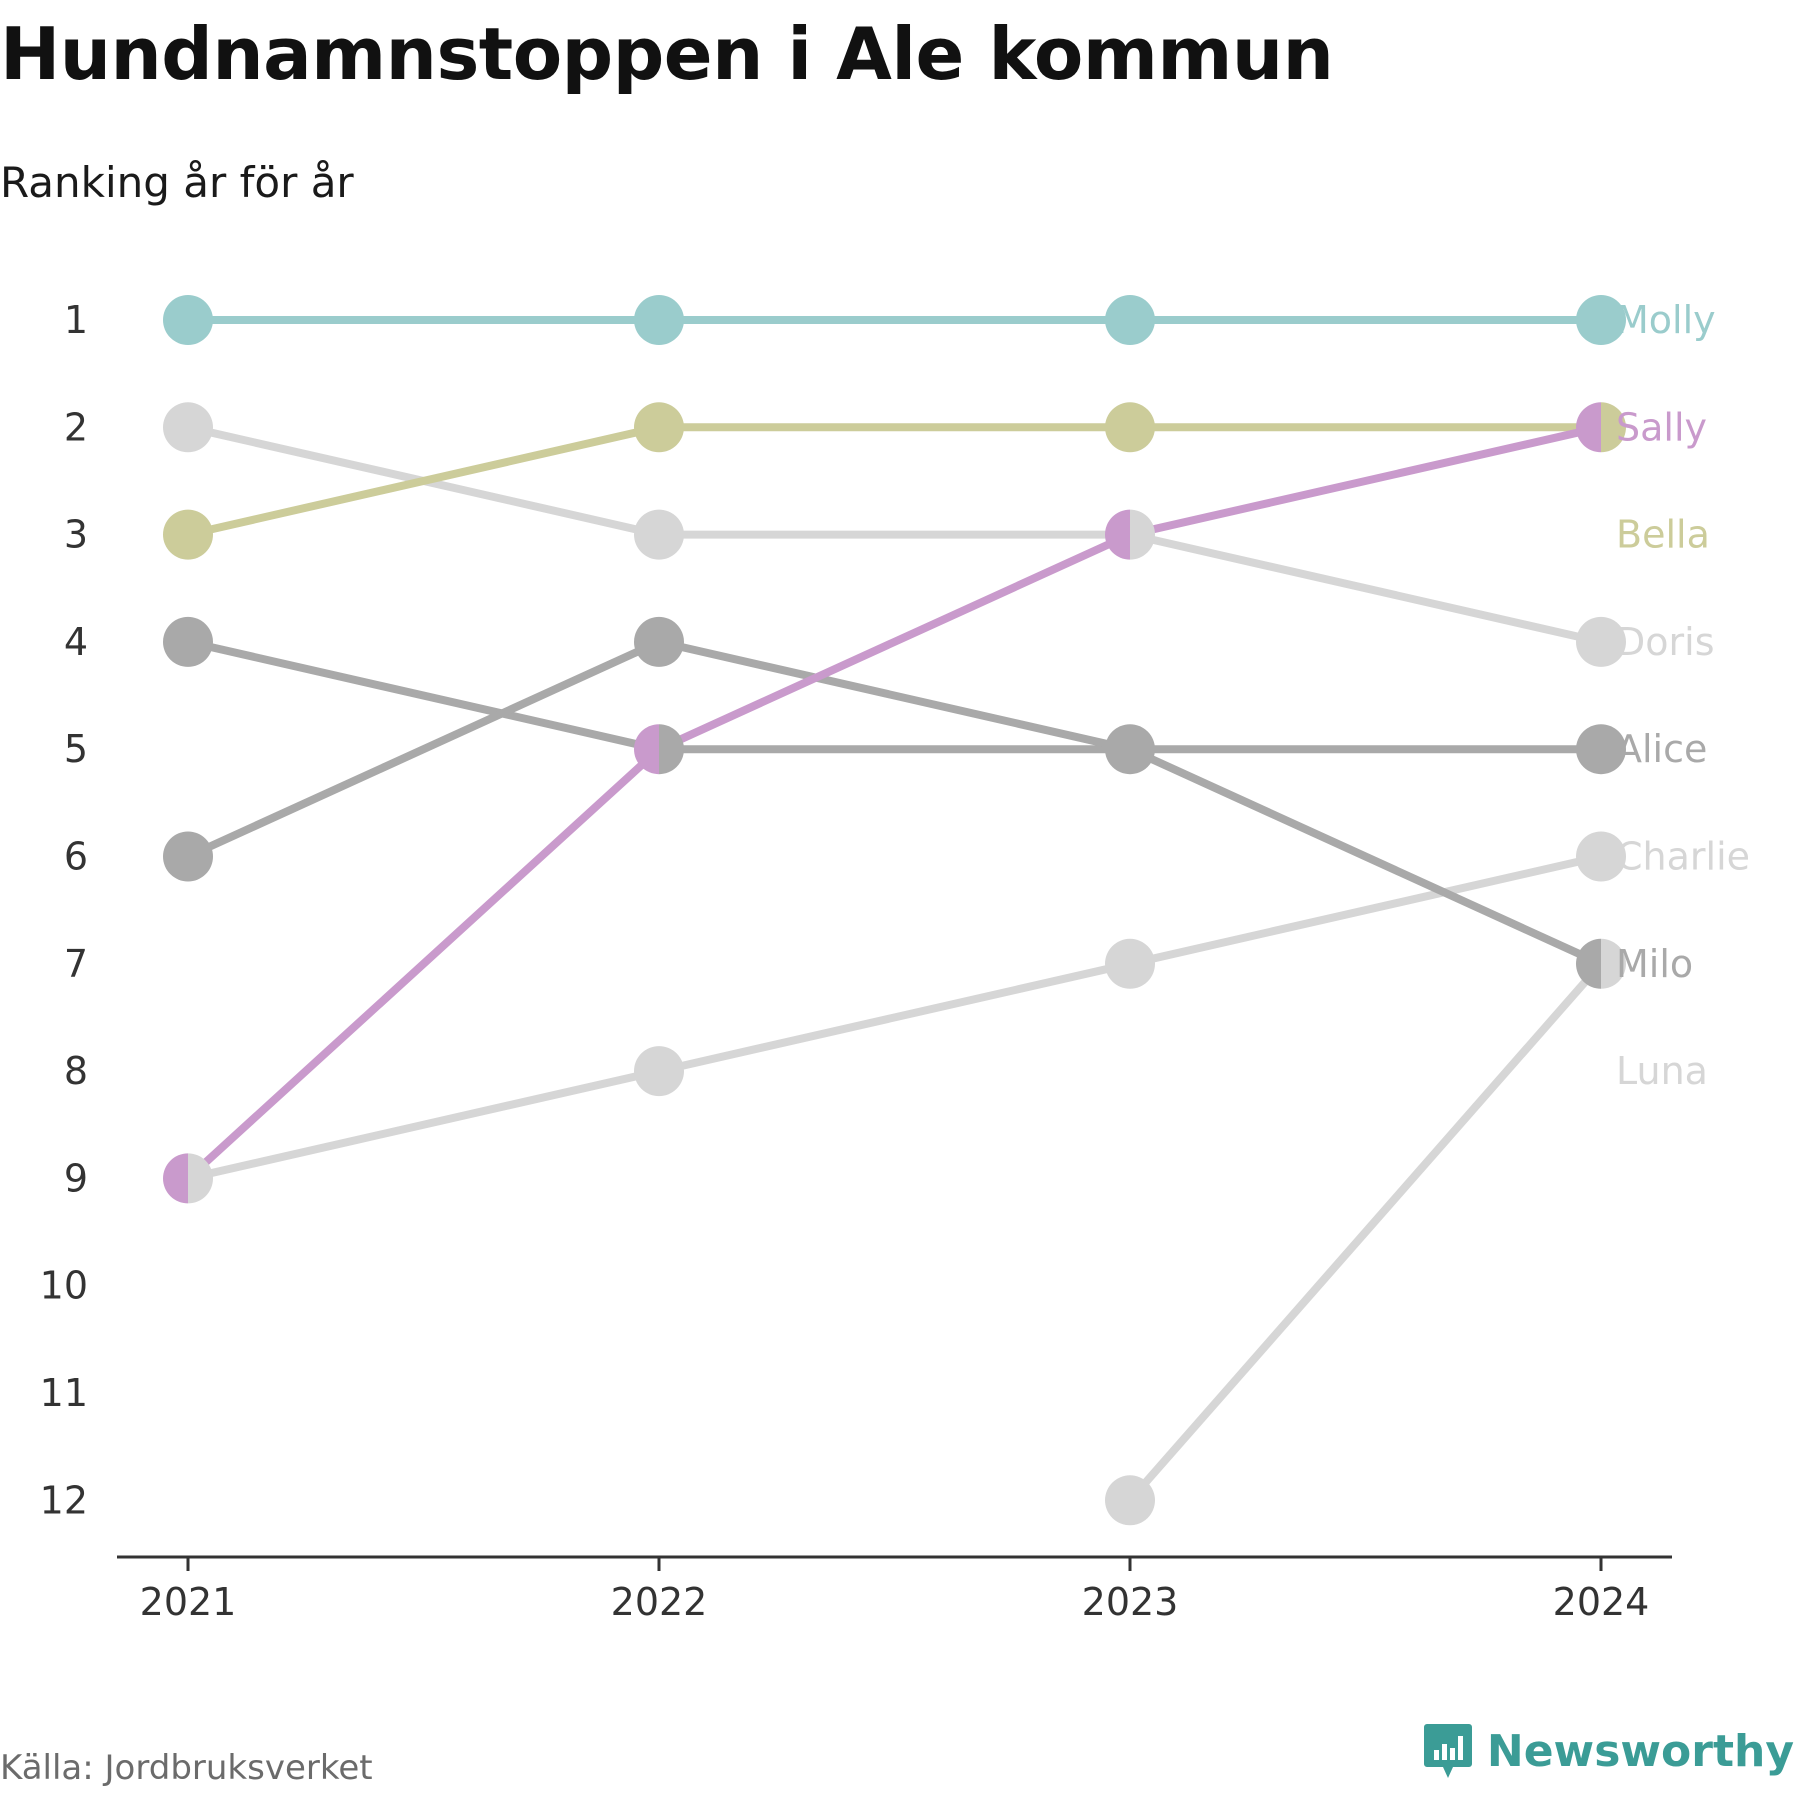 This screenshot has width=1800, height=1800. I want to click on y-tick-label: 6, so click(76, 857).